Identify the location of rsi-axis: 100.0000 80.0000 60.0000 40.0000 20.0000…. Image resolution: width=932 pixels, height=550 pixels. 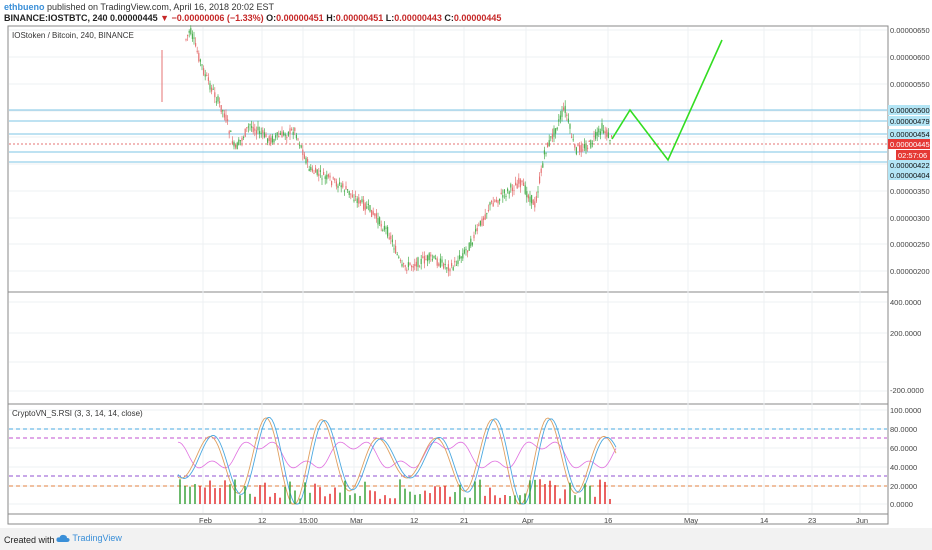
(905, 457).